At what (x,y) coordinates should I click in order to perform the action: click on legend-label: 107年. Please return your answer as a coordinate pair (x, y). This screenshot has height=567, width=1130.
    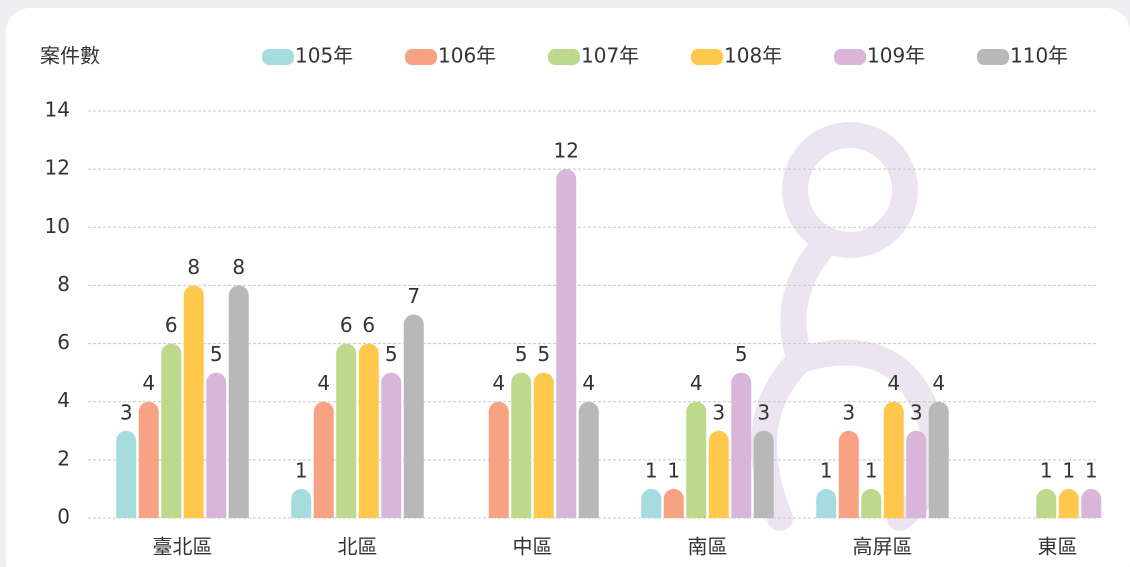
    Looking at the image, I should click on (610, 56).